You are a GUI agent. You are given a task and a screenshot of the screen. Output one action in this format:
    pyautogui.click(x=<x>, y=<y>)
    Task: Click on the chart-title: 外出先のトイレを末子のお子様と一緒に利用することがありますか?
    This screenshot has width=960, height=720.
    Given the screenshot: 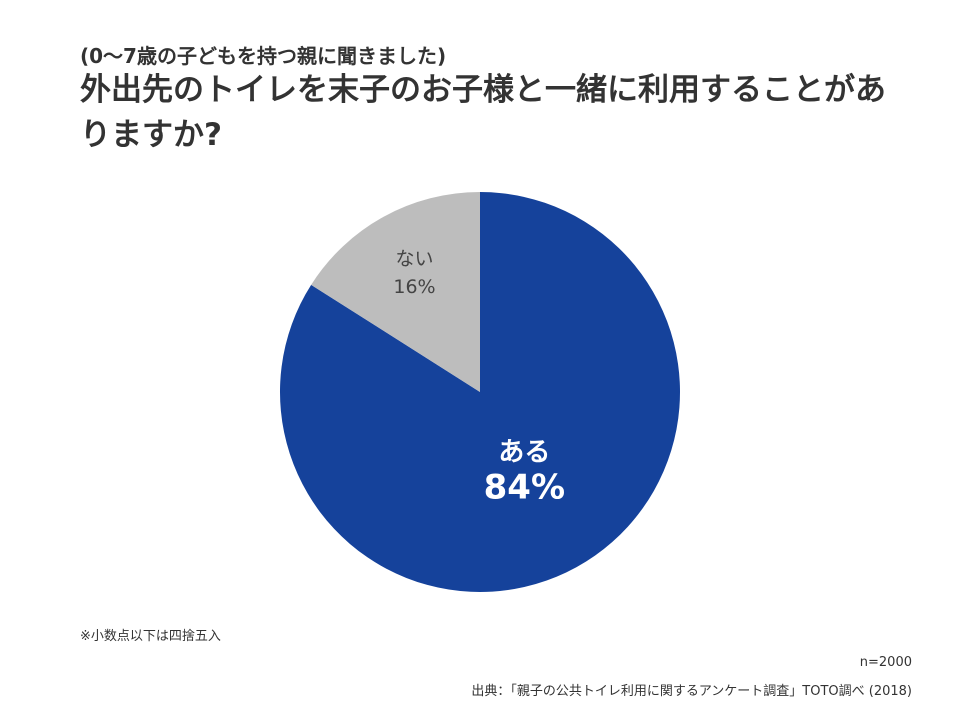 What is the action you would take?
    pyautogui.click(x=483, y=112)
    